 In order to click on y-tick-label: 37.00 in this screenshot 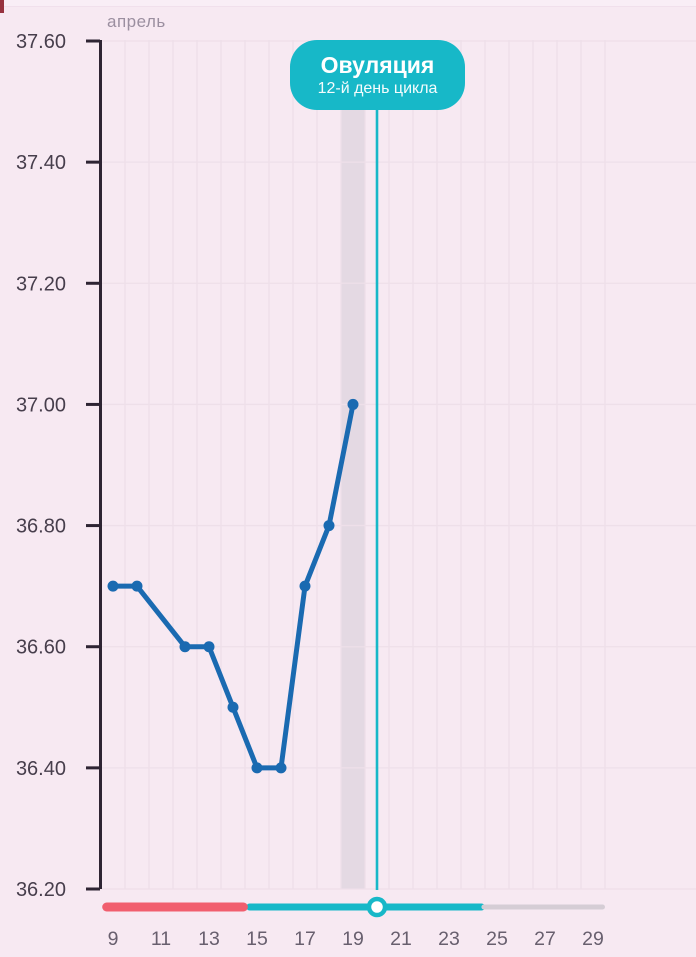, I will do `click(41, 405)`.